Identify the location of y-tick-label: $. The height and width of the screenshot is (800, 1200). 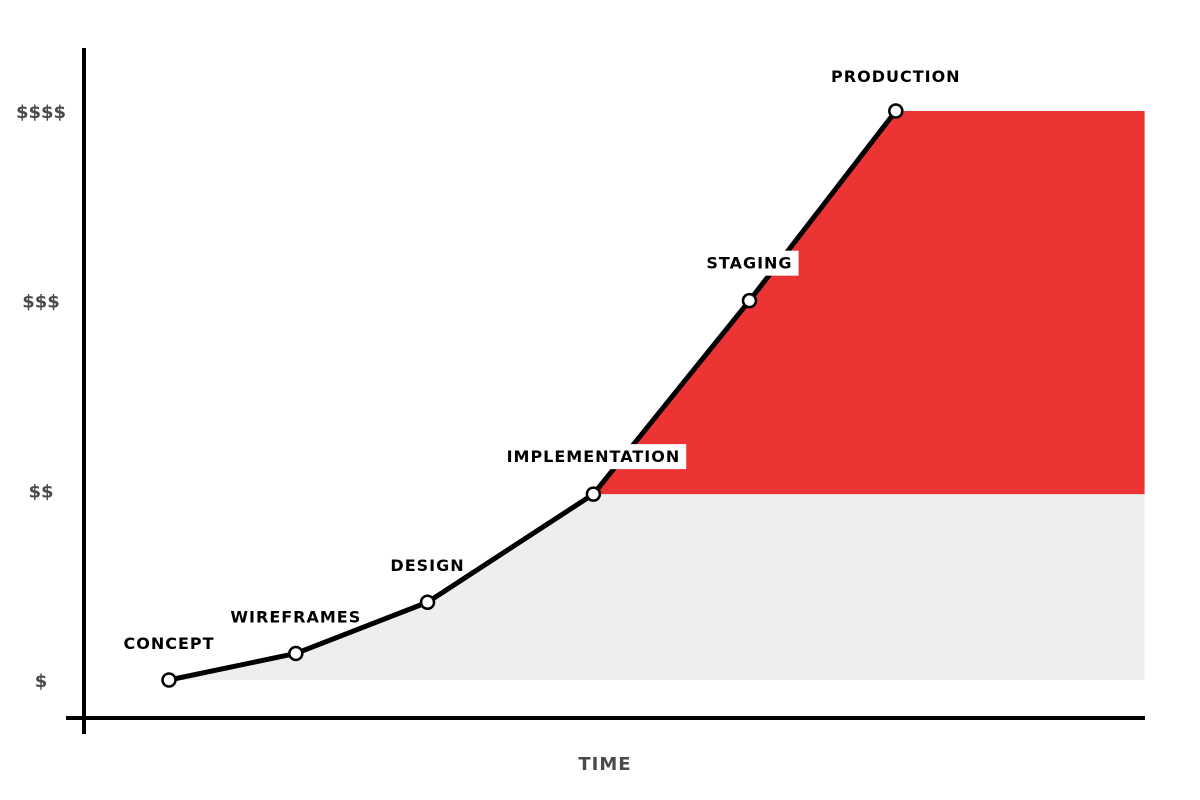
(41, 681).